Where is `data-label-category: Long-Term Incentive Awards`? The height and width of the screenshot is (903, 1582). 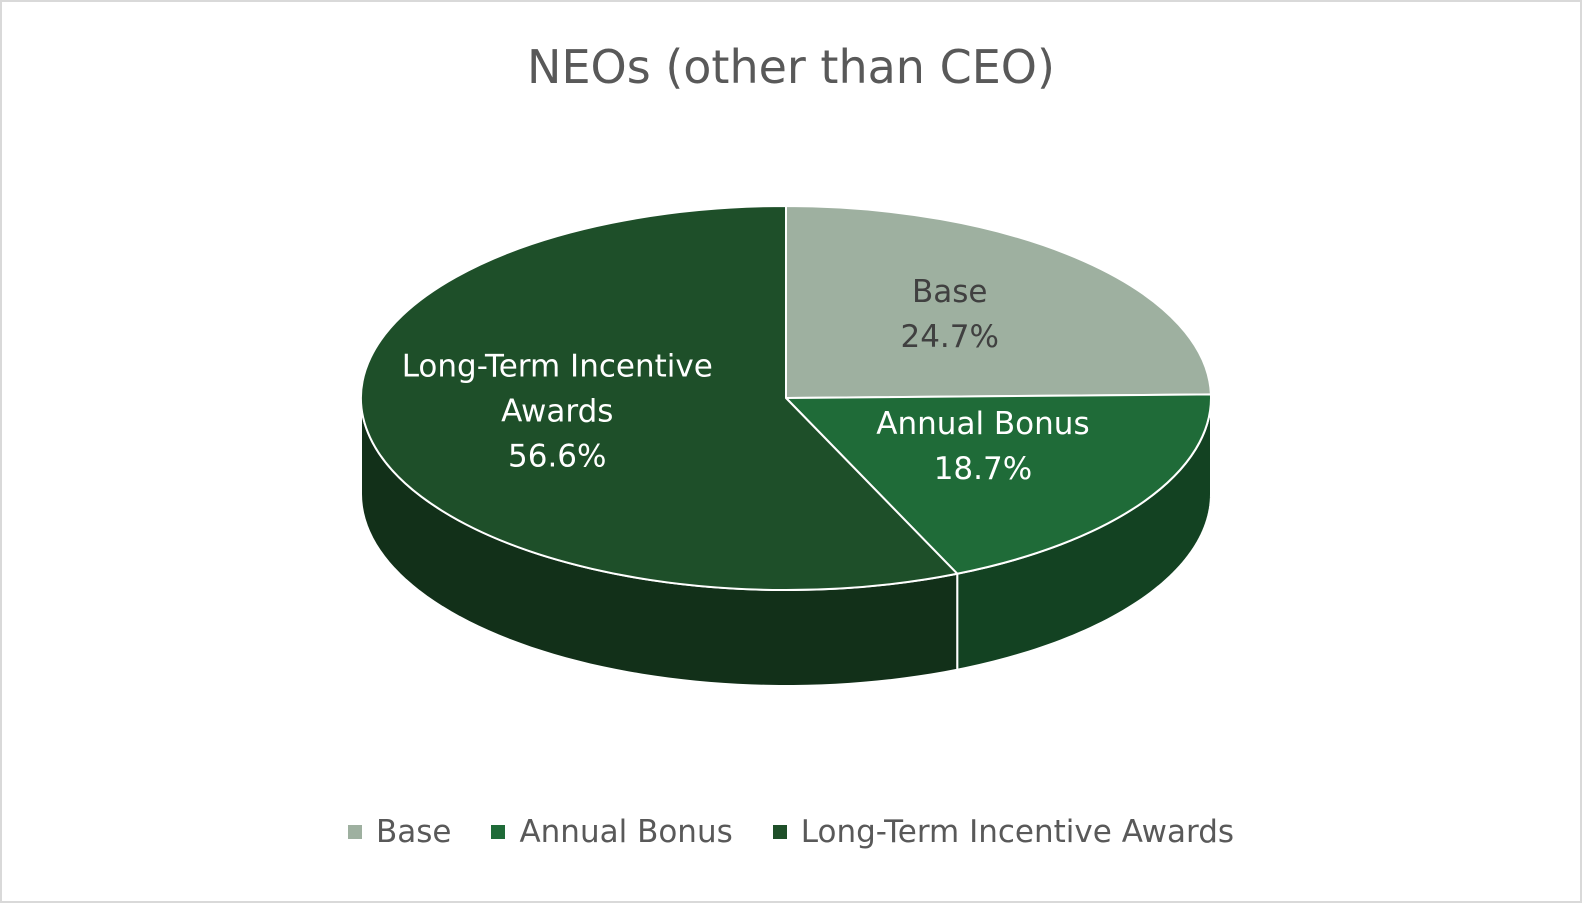 data-label-category: Long-Term Incentive Awards is located at coordinates (557, 389).